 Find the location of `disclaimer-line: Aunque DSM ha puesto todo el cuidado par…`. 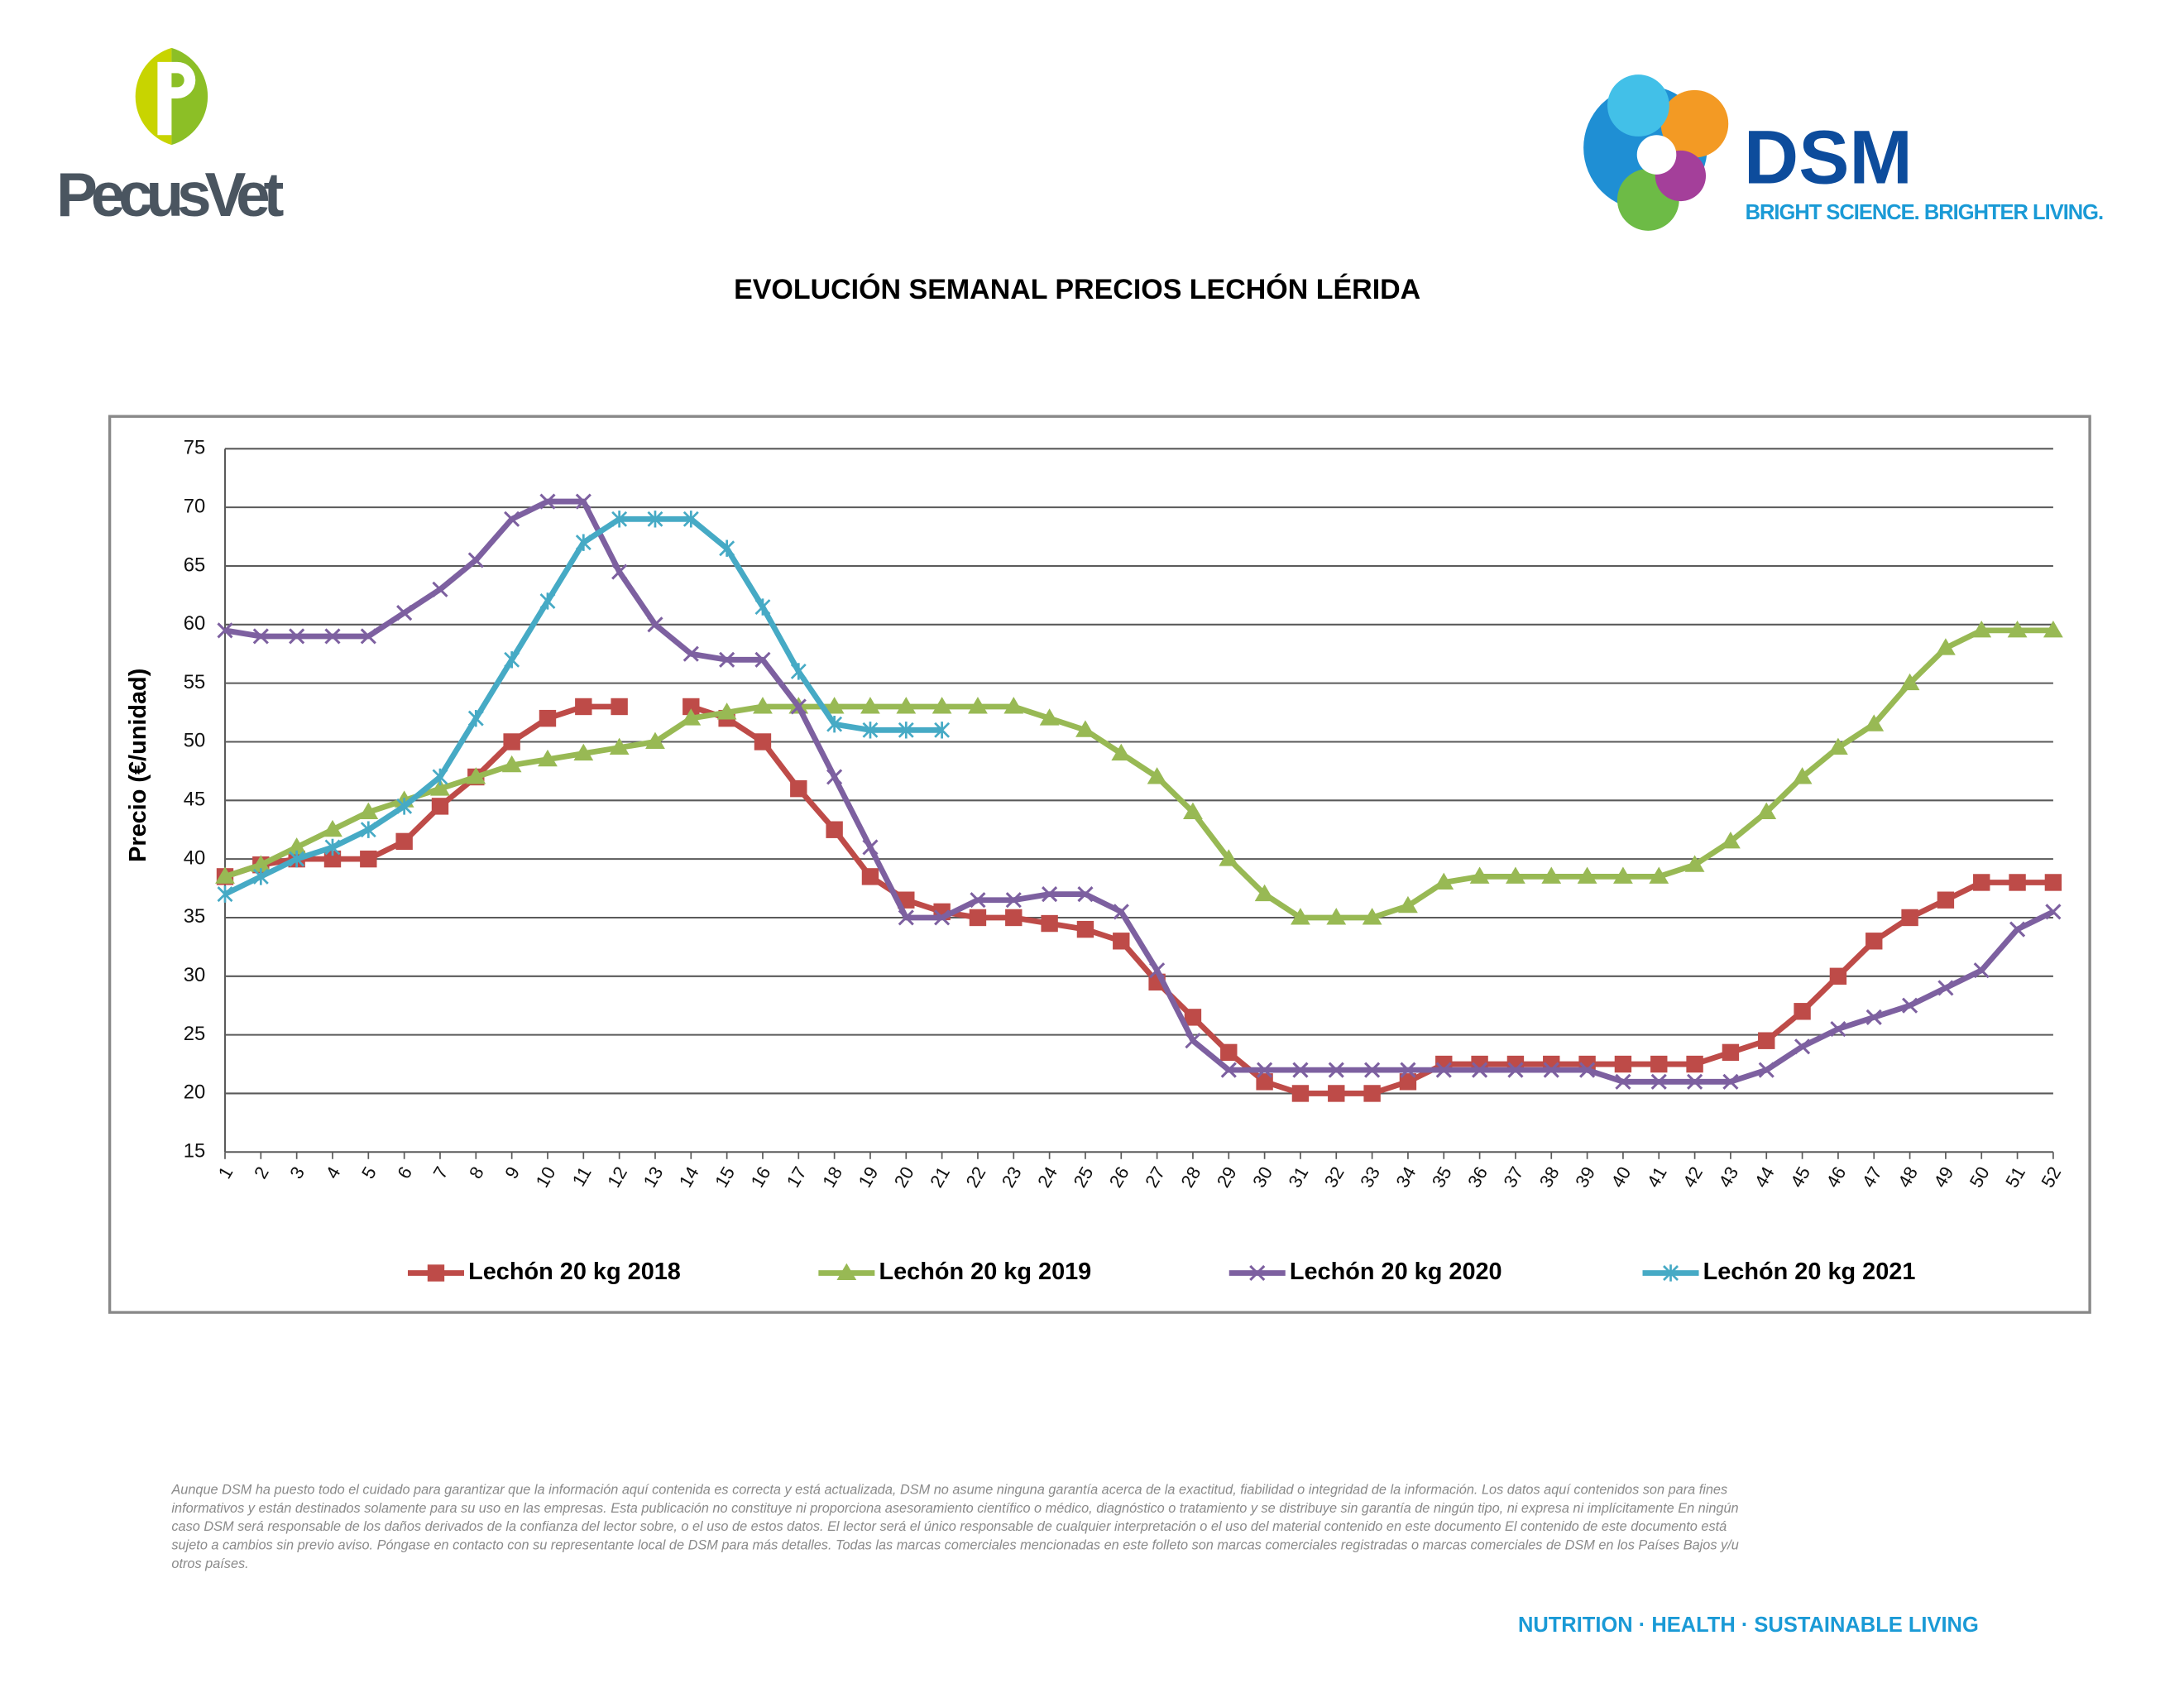

disclaimer-line: Aunque DSM ha puesto todo el cuidado par… is located at coordinates (948, 1489).